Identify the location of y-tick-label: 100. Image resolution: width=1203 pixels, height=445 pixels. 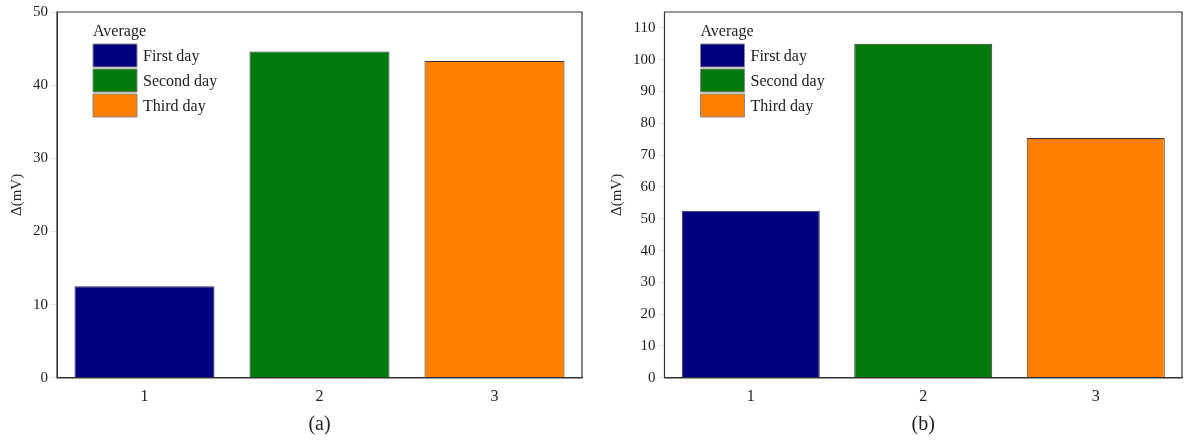
(644, 58).